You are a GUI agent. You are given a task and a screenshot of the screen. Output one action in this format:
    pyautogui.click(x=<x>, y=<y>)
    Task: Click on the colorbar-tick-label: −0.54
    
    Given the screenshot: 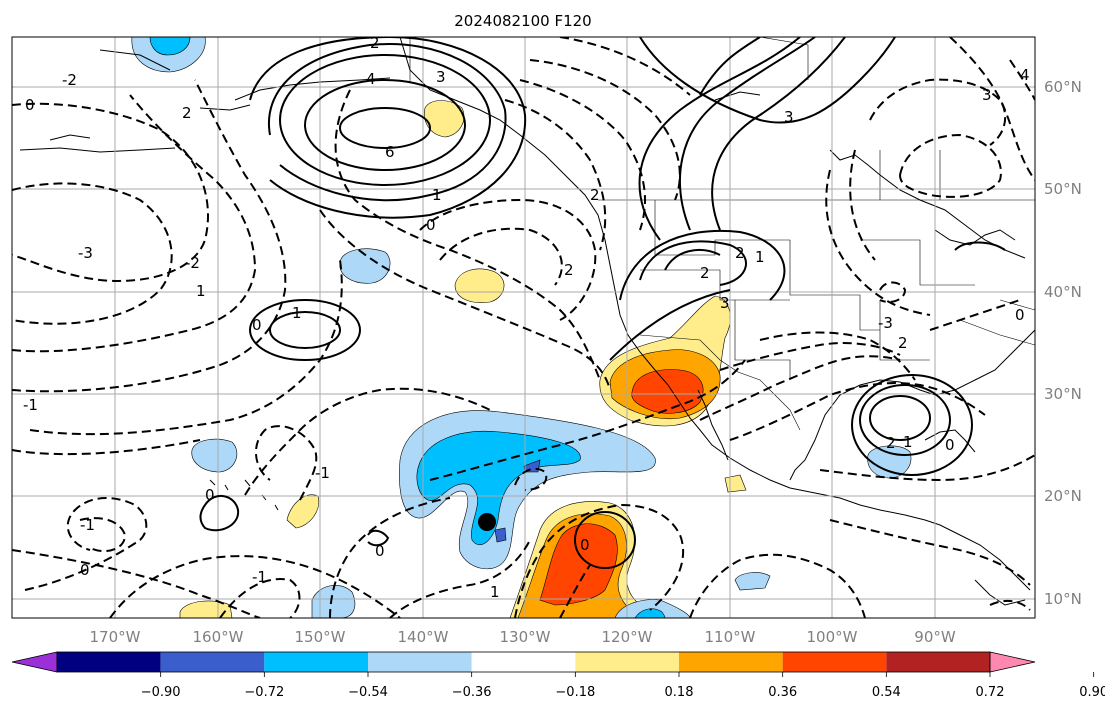 What is the action you would take?
    pyautogui.click(x=368, y=692)
    